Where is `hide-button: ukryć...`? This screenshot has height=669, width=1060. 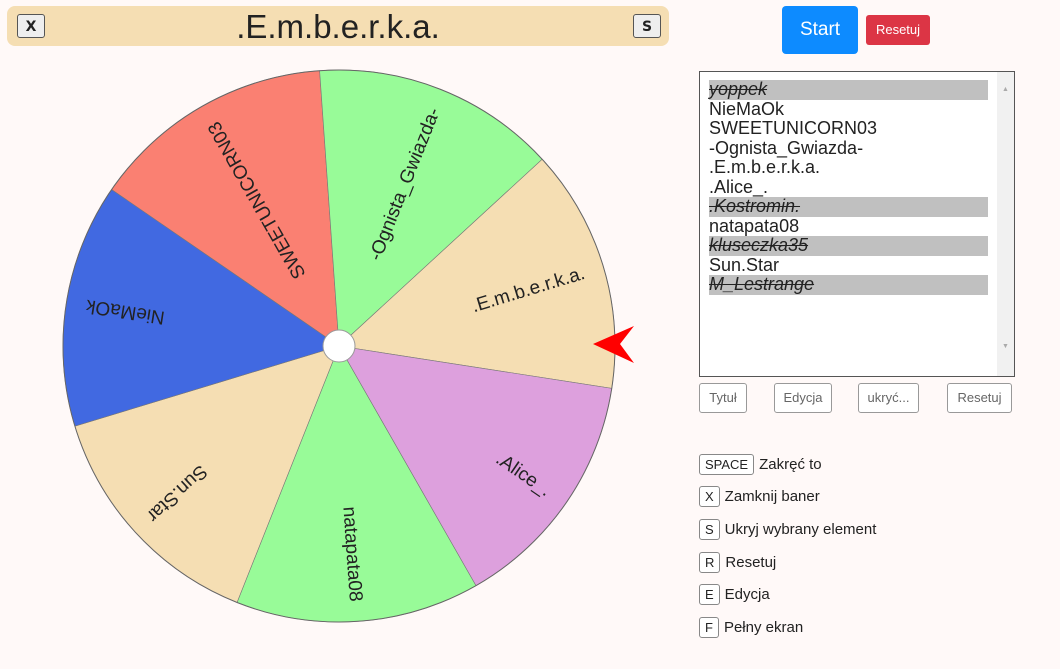 hide-button: ukryć... is located at coordinates (888, 398).